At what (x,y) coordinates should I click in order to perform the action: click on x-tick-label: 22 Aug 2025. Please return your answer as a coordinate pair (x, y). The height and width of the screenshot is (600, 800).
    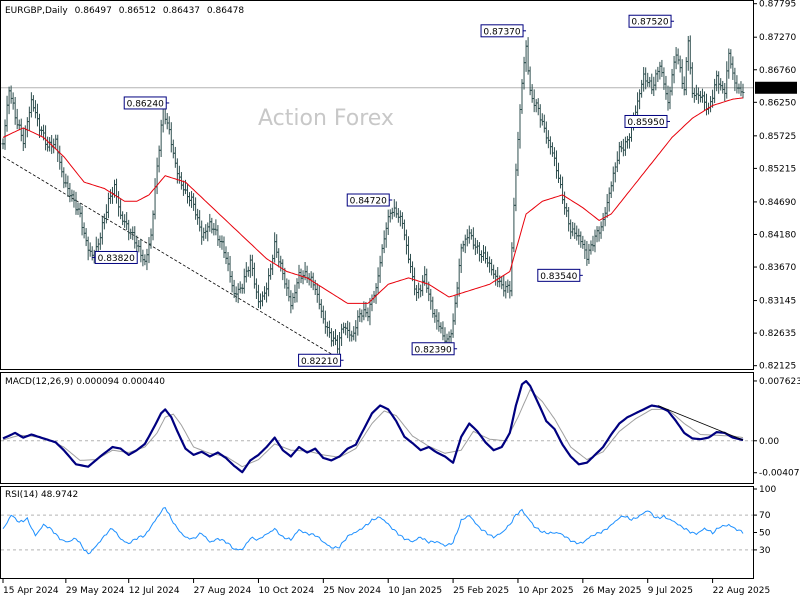
    Looking at the image, I should click on (742, 591).